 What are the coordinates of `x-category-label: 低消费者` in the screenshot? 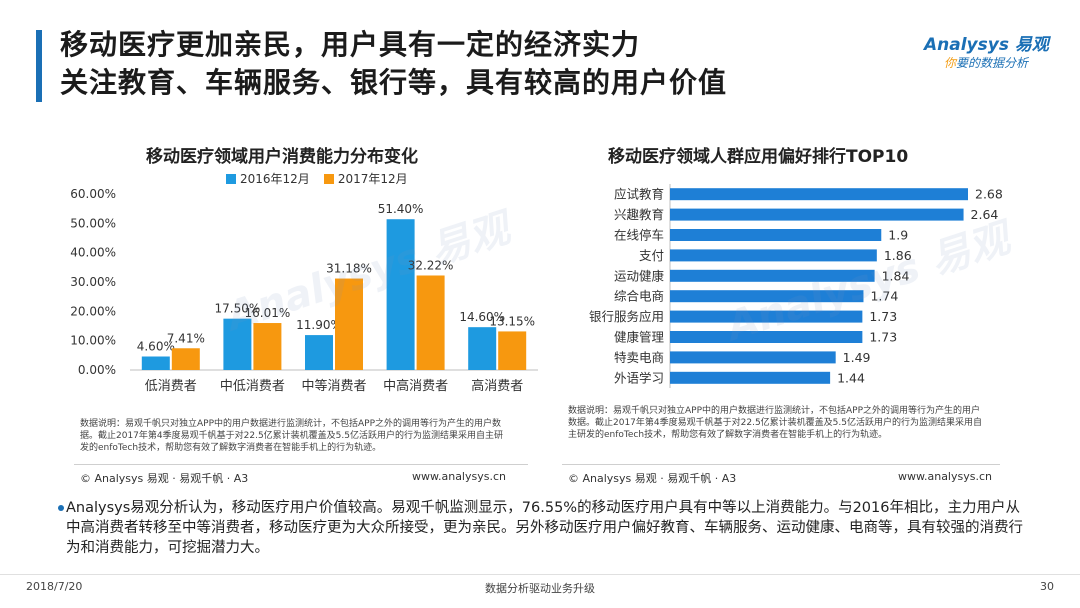 It's located at (171, 386).